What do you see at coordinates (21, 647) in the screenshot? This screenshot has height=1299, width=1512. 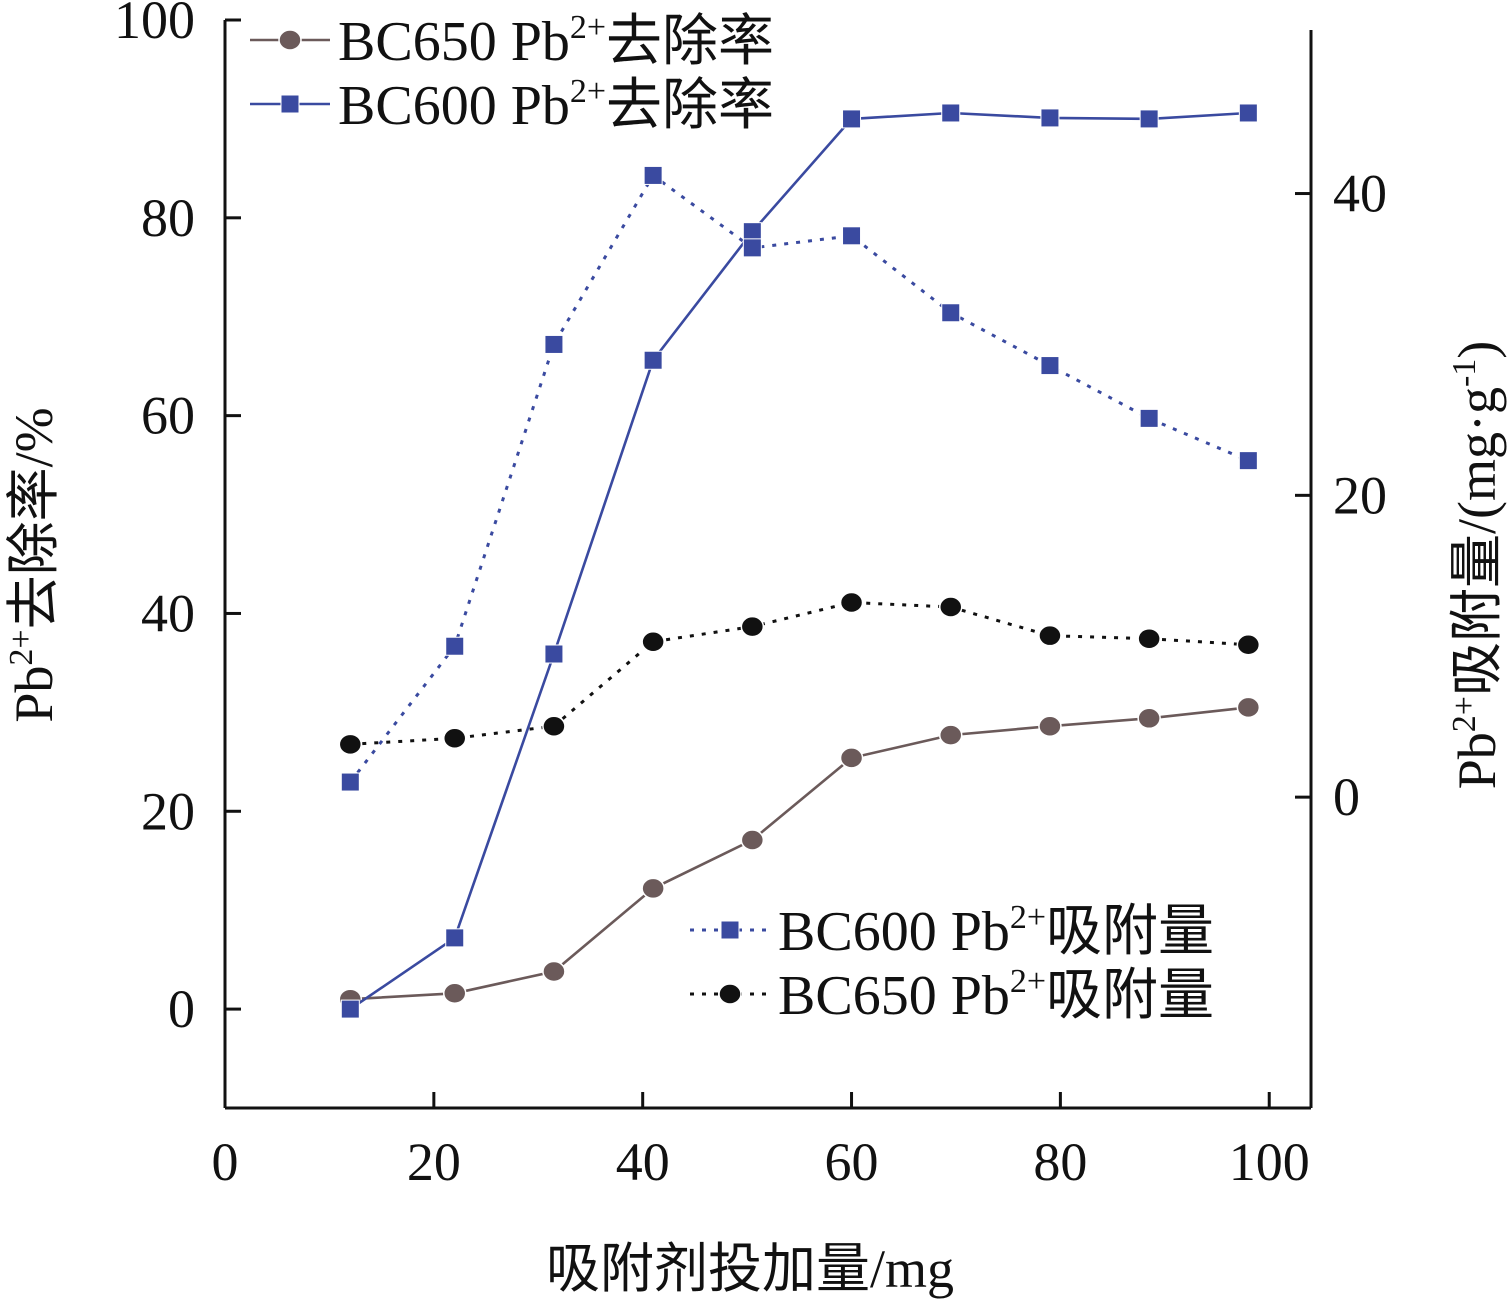 I see `left-y-title-superscript: 2+` at bounding box center [21, 647].